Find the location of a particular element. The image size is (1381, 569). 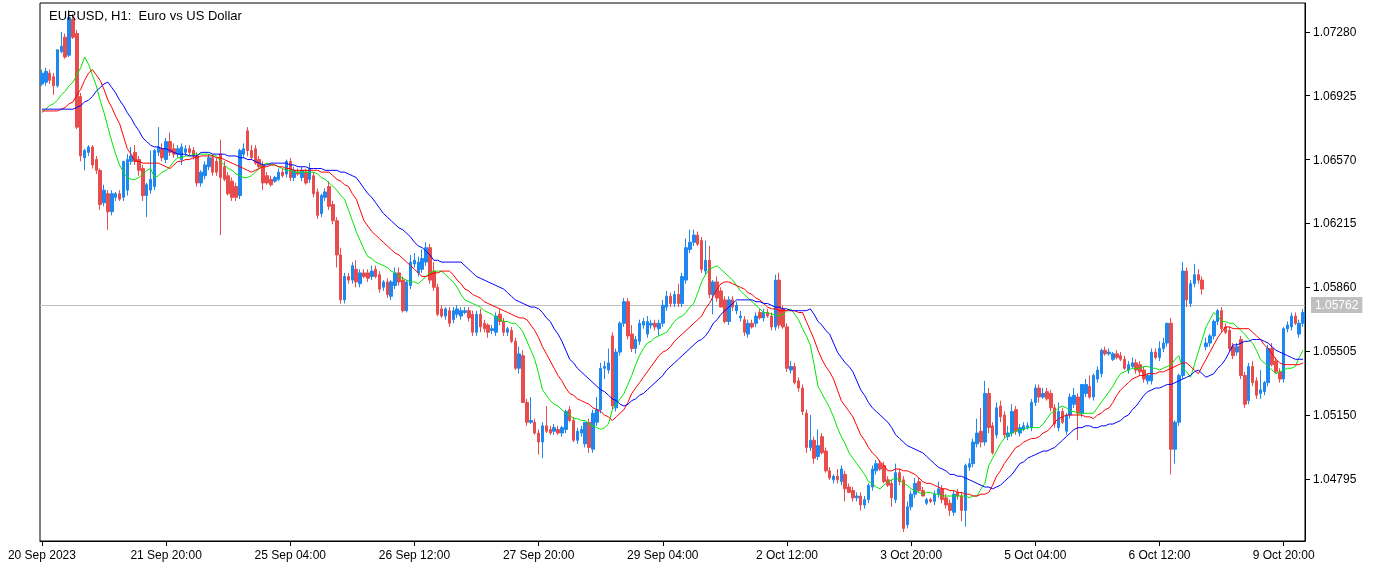

x-tick-label: 29 Sep 04:00 is located at coordinates (663, 555).